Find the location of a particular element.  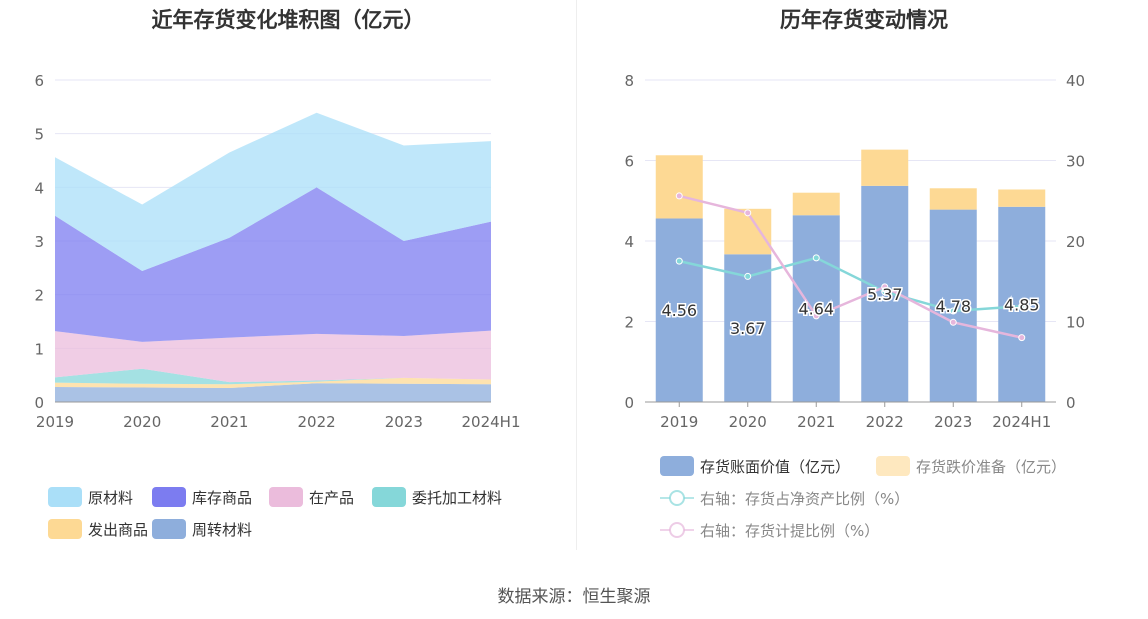

y-tick-label: 1 is located at coordinates (39, 349).